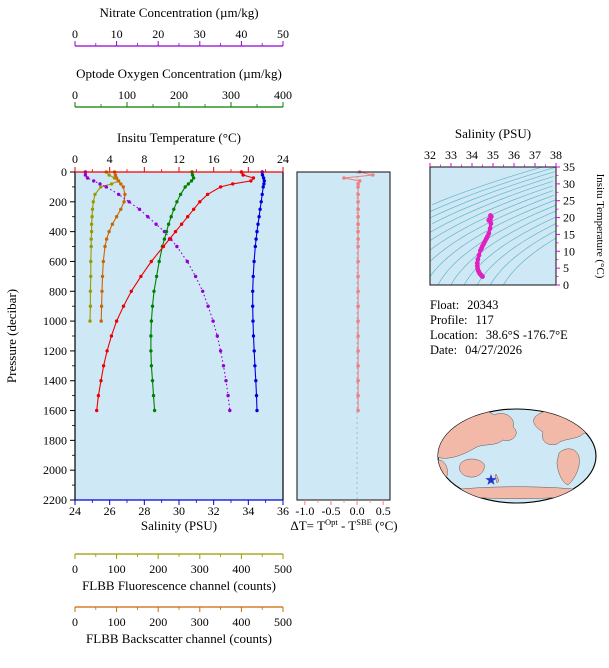 The width and height of the screenshot is (609, 668). Describe the element at coordinates (117, 34) in the screenshot. I see `nitrate-tick-label: 10` at that location.